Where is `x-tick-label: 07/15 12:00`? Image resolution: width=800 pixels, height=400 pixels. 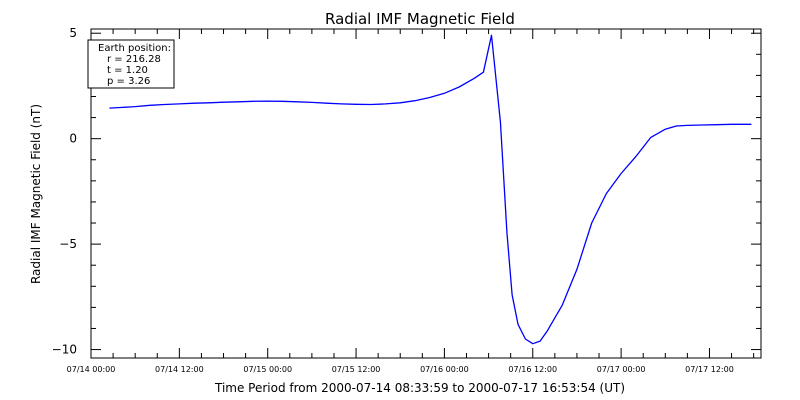 x-tick-label: 07/15 12:00 is located at coordinates (356, 369).